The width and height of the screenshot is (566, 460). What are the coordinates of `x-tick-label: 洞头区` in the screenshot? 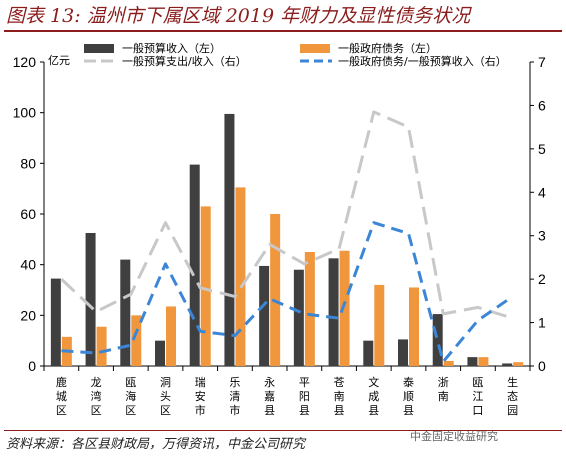 It's located at (165, 396).